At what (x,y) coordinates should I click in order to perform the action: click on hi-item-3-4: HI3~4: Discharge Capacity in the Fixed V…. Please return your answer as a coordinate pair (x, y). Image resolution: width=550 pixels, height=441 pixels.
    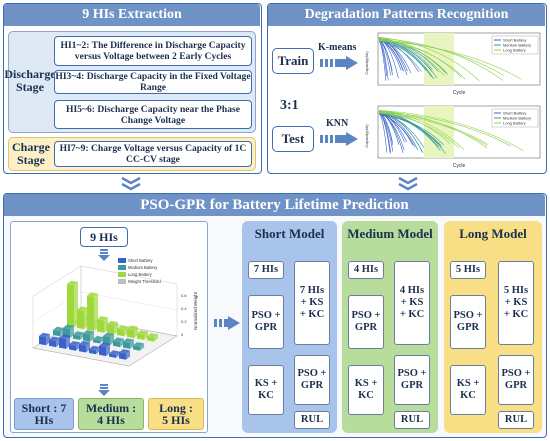
    Looking at the image, I should click on (153, 82).